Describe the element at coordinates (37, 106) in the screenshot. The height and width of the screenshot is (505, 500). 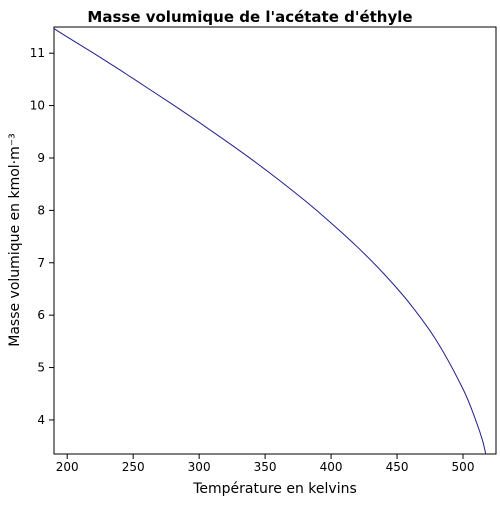
I see `y-tick-label: 10` at that location.